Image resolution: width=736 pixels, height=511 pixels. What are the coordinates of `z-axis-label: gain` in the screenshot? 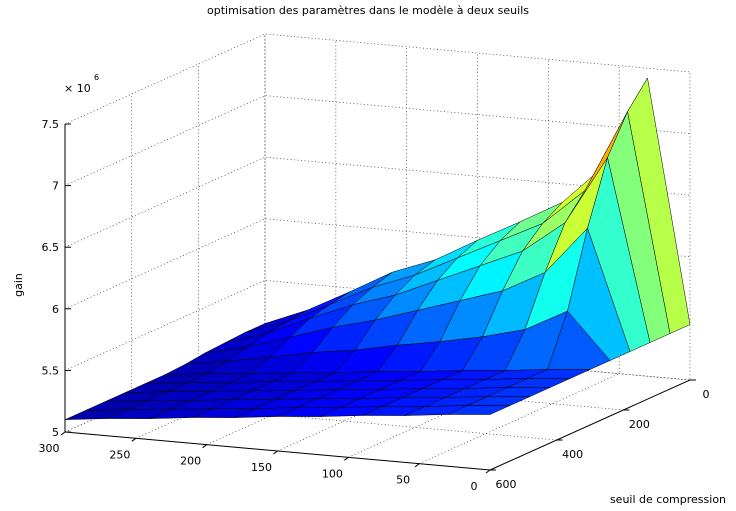 It's located at (18, 285).